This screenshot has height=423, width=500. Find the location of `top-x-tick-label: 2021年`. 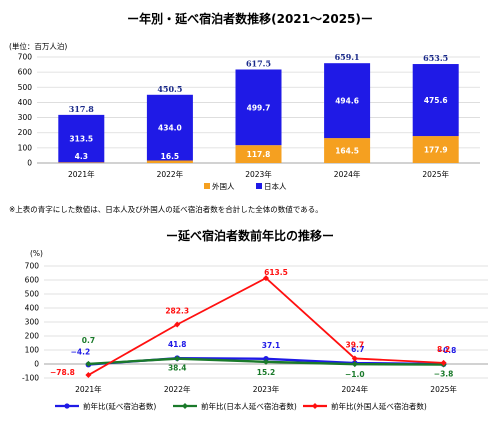

top-x-tick-label: 2021年 is located at coordinates (81, 174).